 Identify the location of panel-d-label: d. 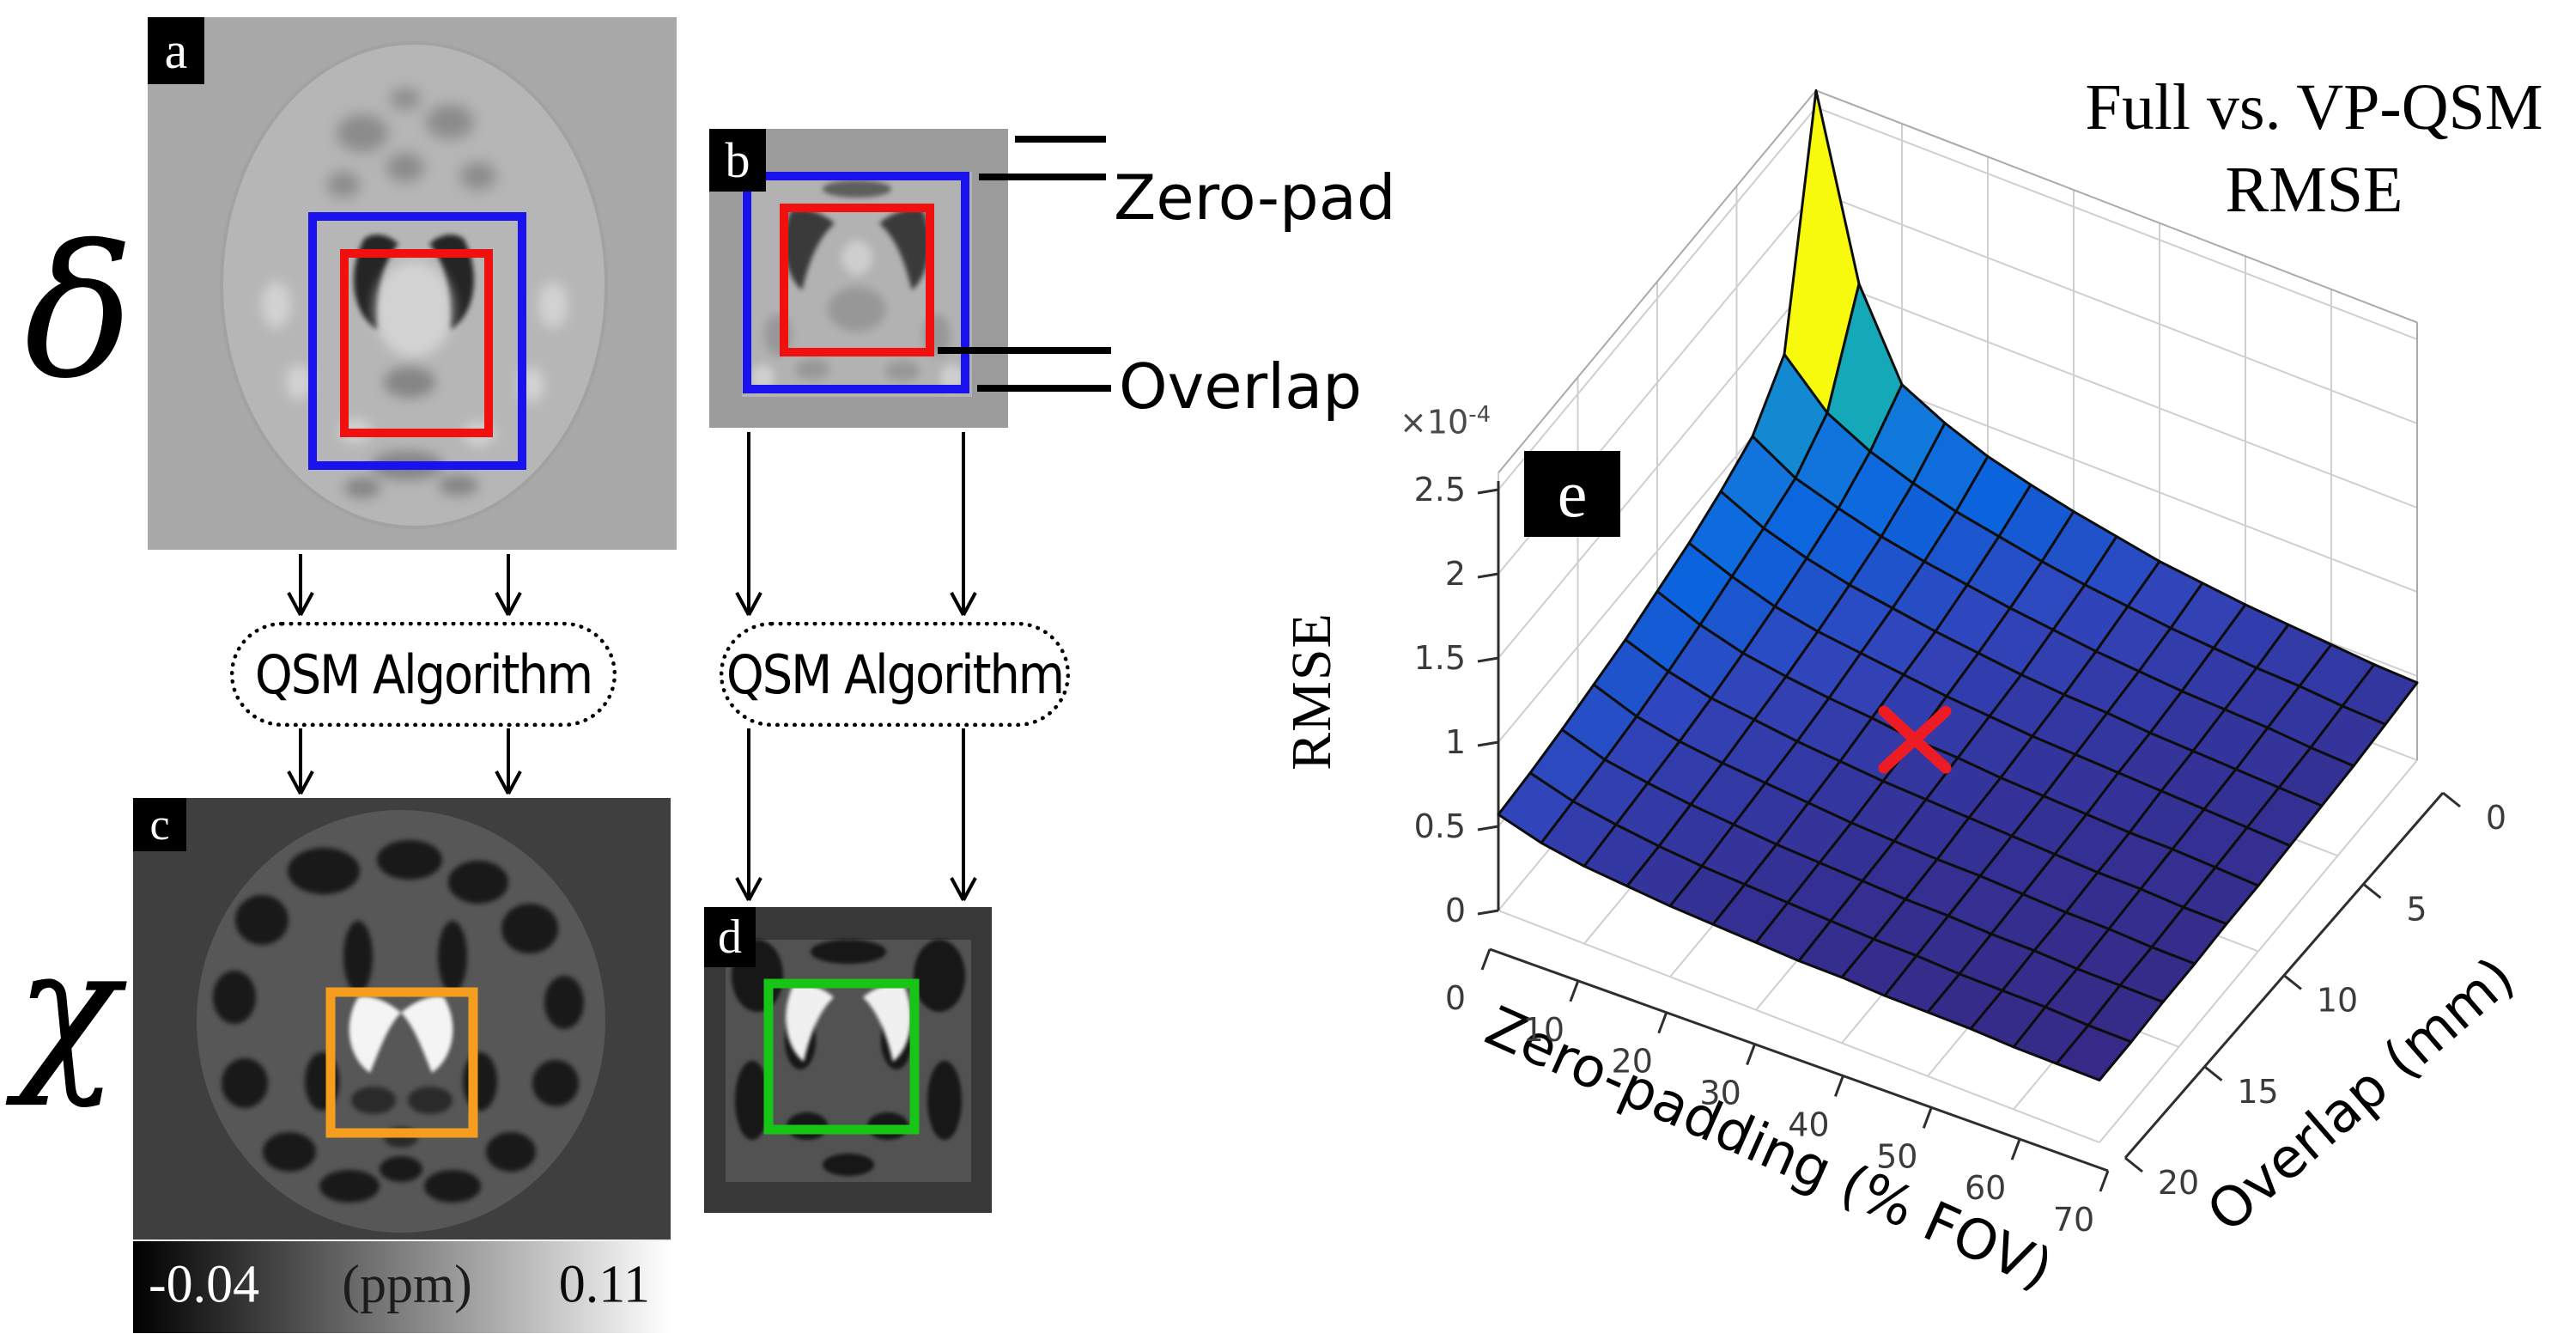
(730, 937).